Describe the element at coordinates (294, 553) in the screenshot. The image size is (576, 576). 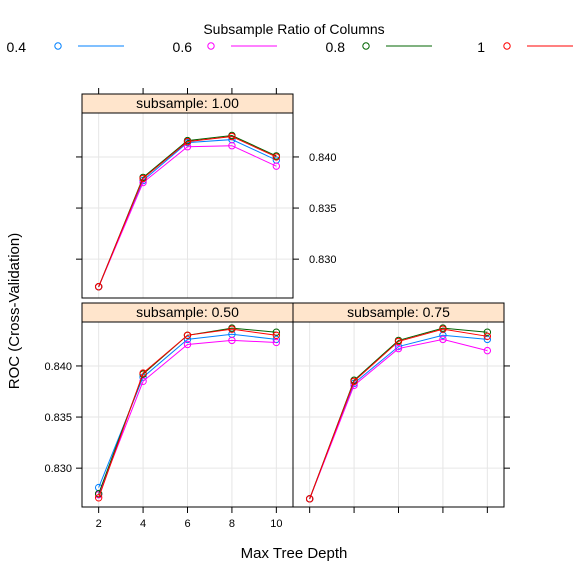
I see `x-axis-label: Max Tree Depth` at that location.